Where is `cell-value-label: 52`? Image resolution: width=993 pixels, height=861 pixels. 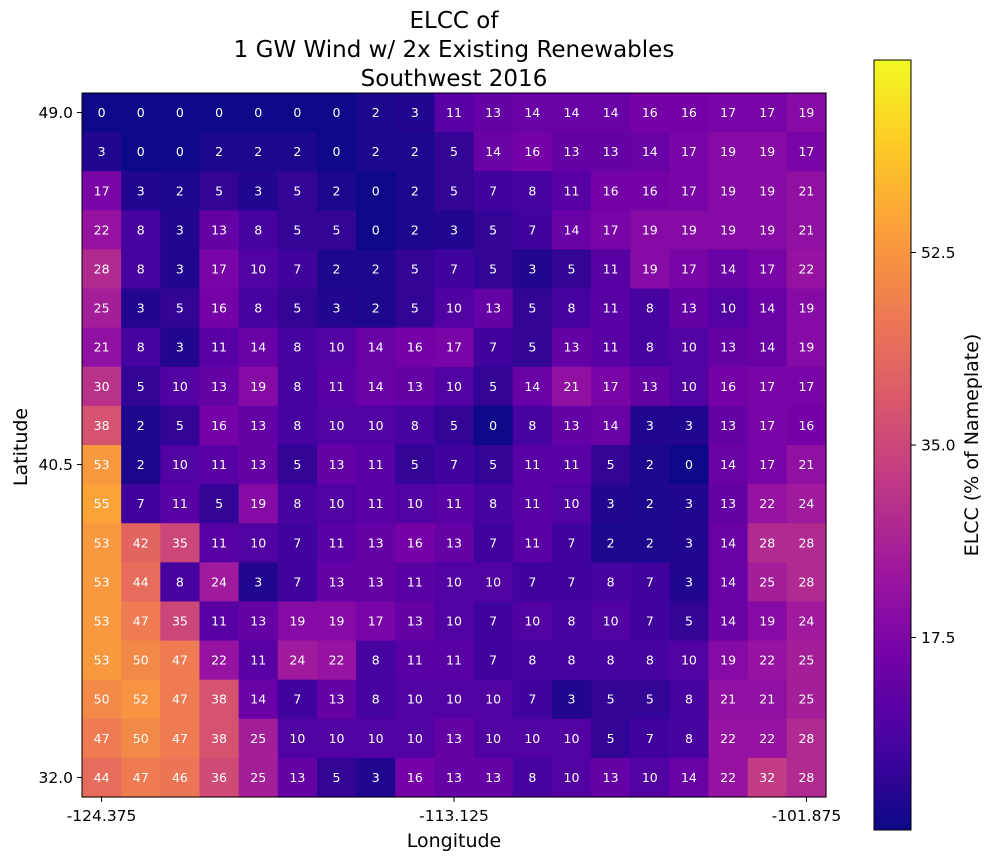 cell-value-label: 52 is located at coordinates (141, 699).